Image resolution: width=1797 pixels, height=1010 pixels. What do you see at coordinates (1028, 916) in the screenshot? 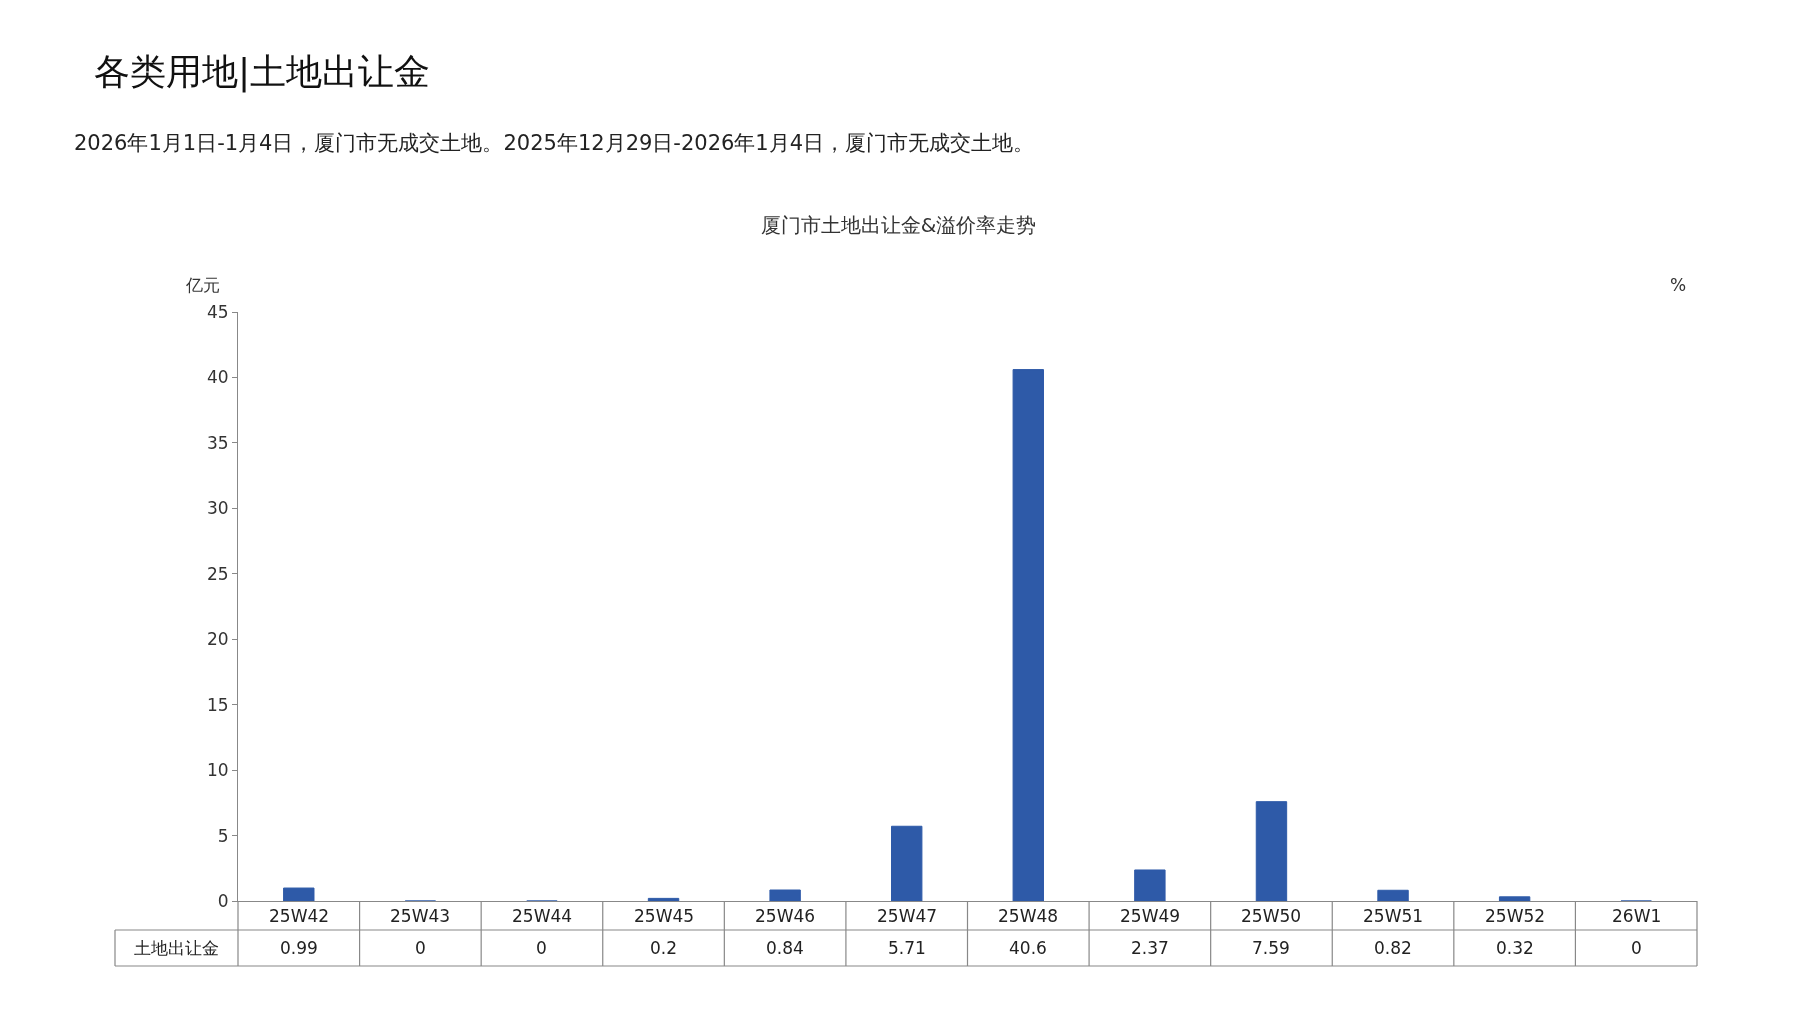
I see `x-tick-label: 25W48` at bounding box center [1028, 916].